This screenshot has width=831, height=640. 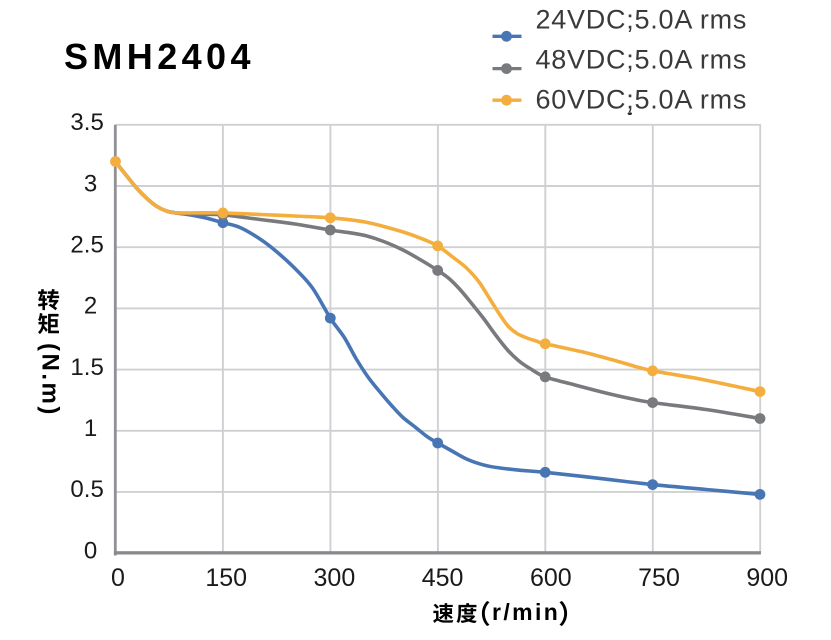 I want to click on svg-text: 0.5, so click(x=86, y=489).